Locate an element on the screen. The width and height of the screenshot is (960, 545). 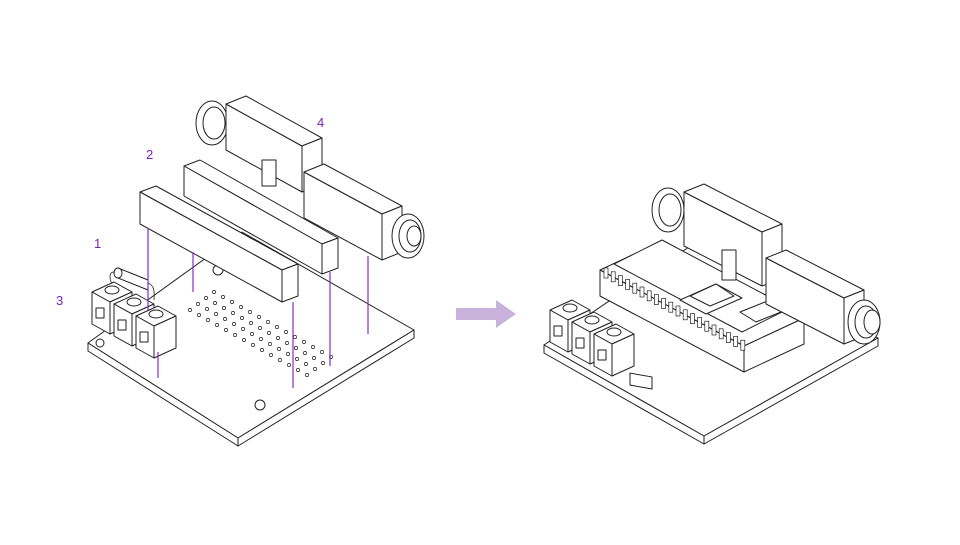
assembled-audio-jacks is located at coordinates (766, 264).